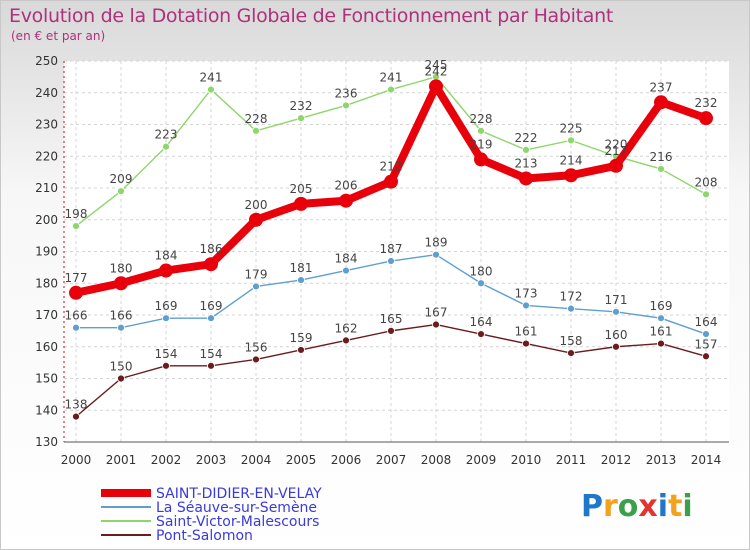  What do you see at coordinates (346, 259) in the screenshot?
I see `data-label: 184` at bounding box center [346, 259].